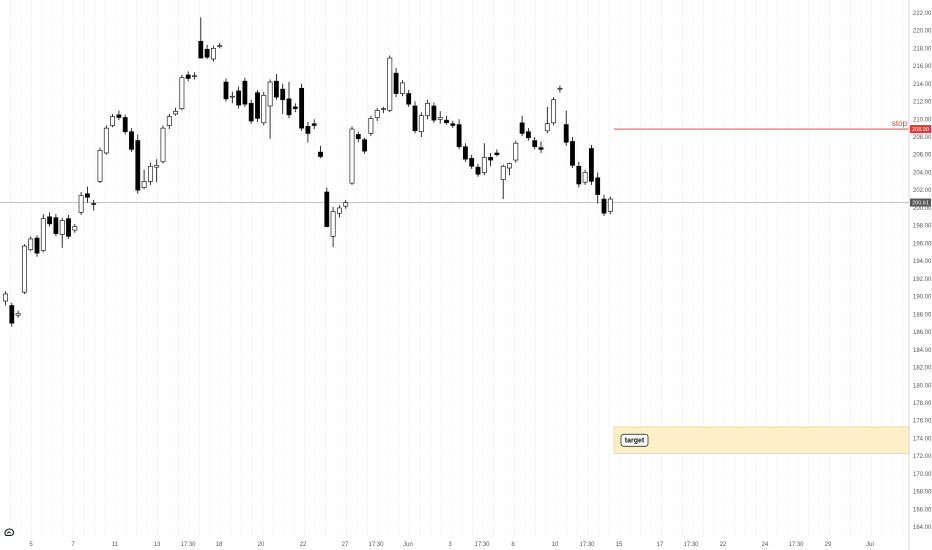 The image size is (932, 550). I want to click on target-zone-rect, so click(761, 440).